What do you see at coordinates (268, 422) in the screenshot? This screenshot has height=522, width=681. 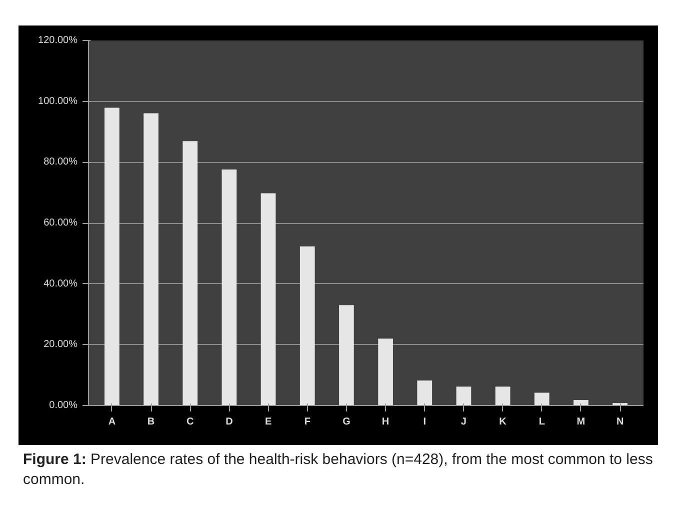 I see `x-tick-label: E` at bounding box center [268, 422].